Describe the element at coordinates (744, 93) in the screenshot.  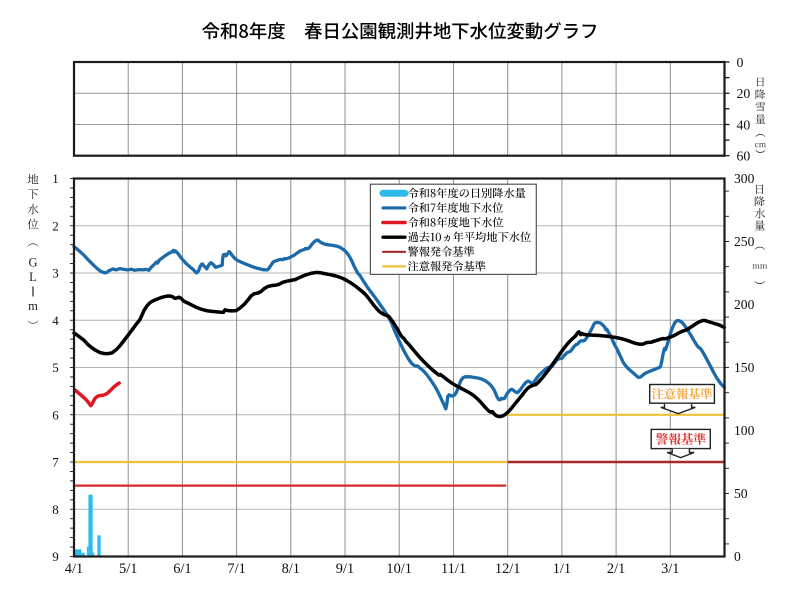
I see `svg-text: 20` at that location.